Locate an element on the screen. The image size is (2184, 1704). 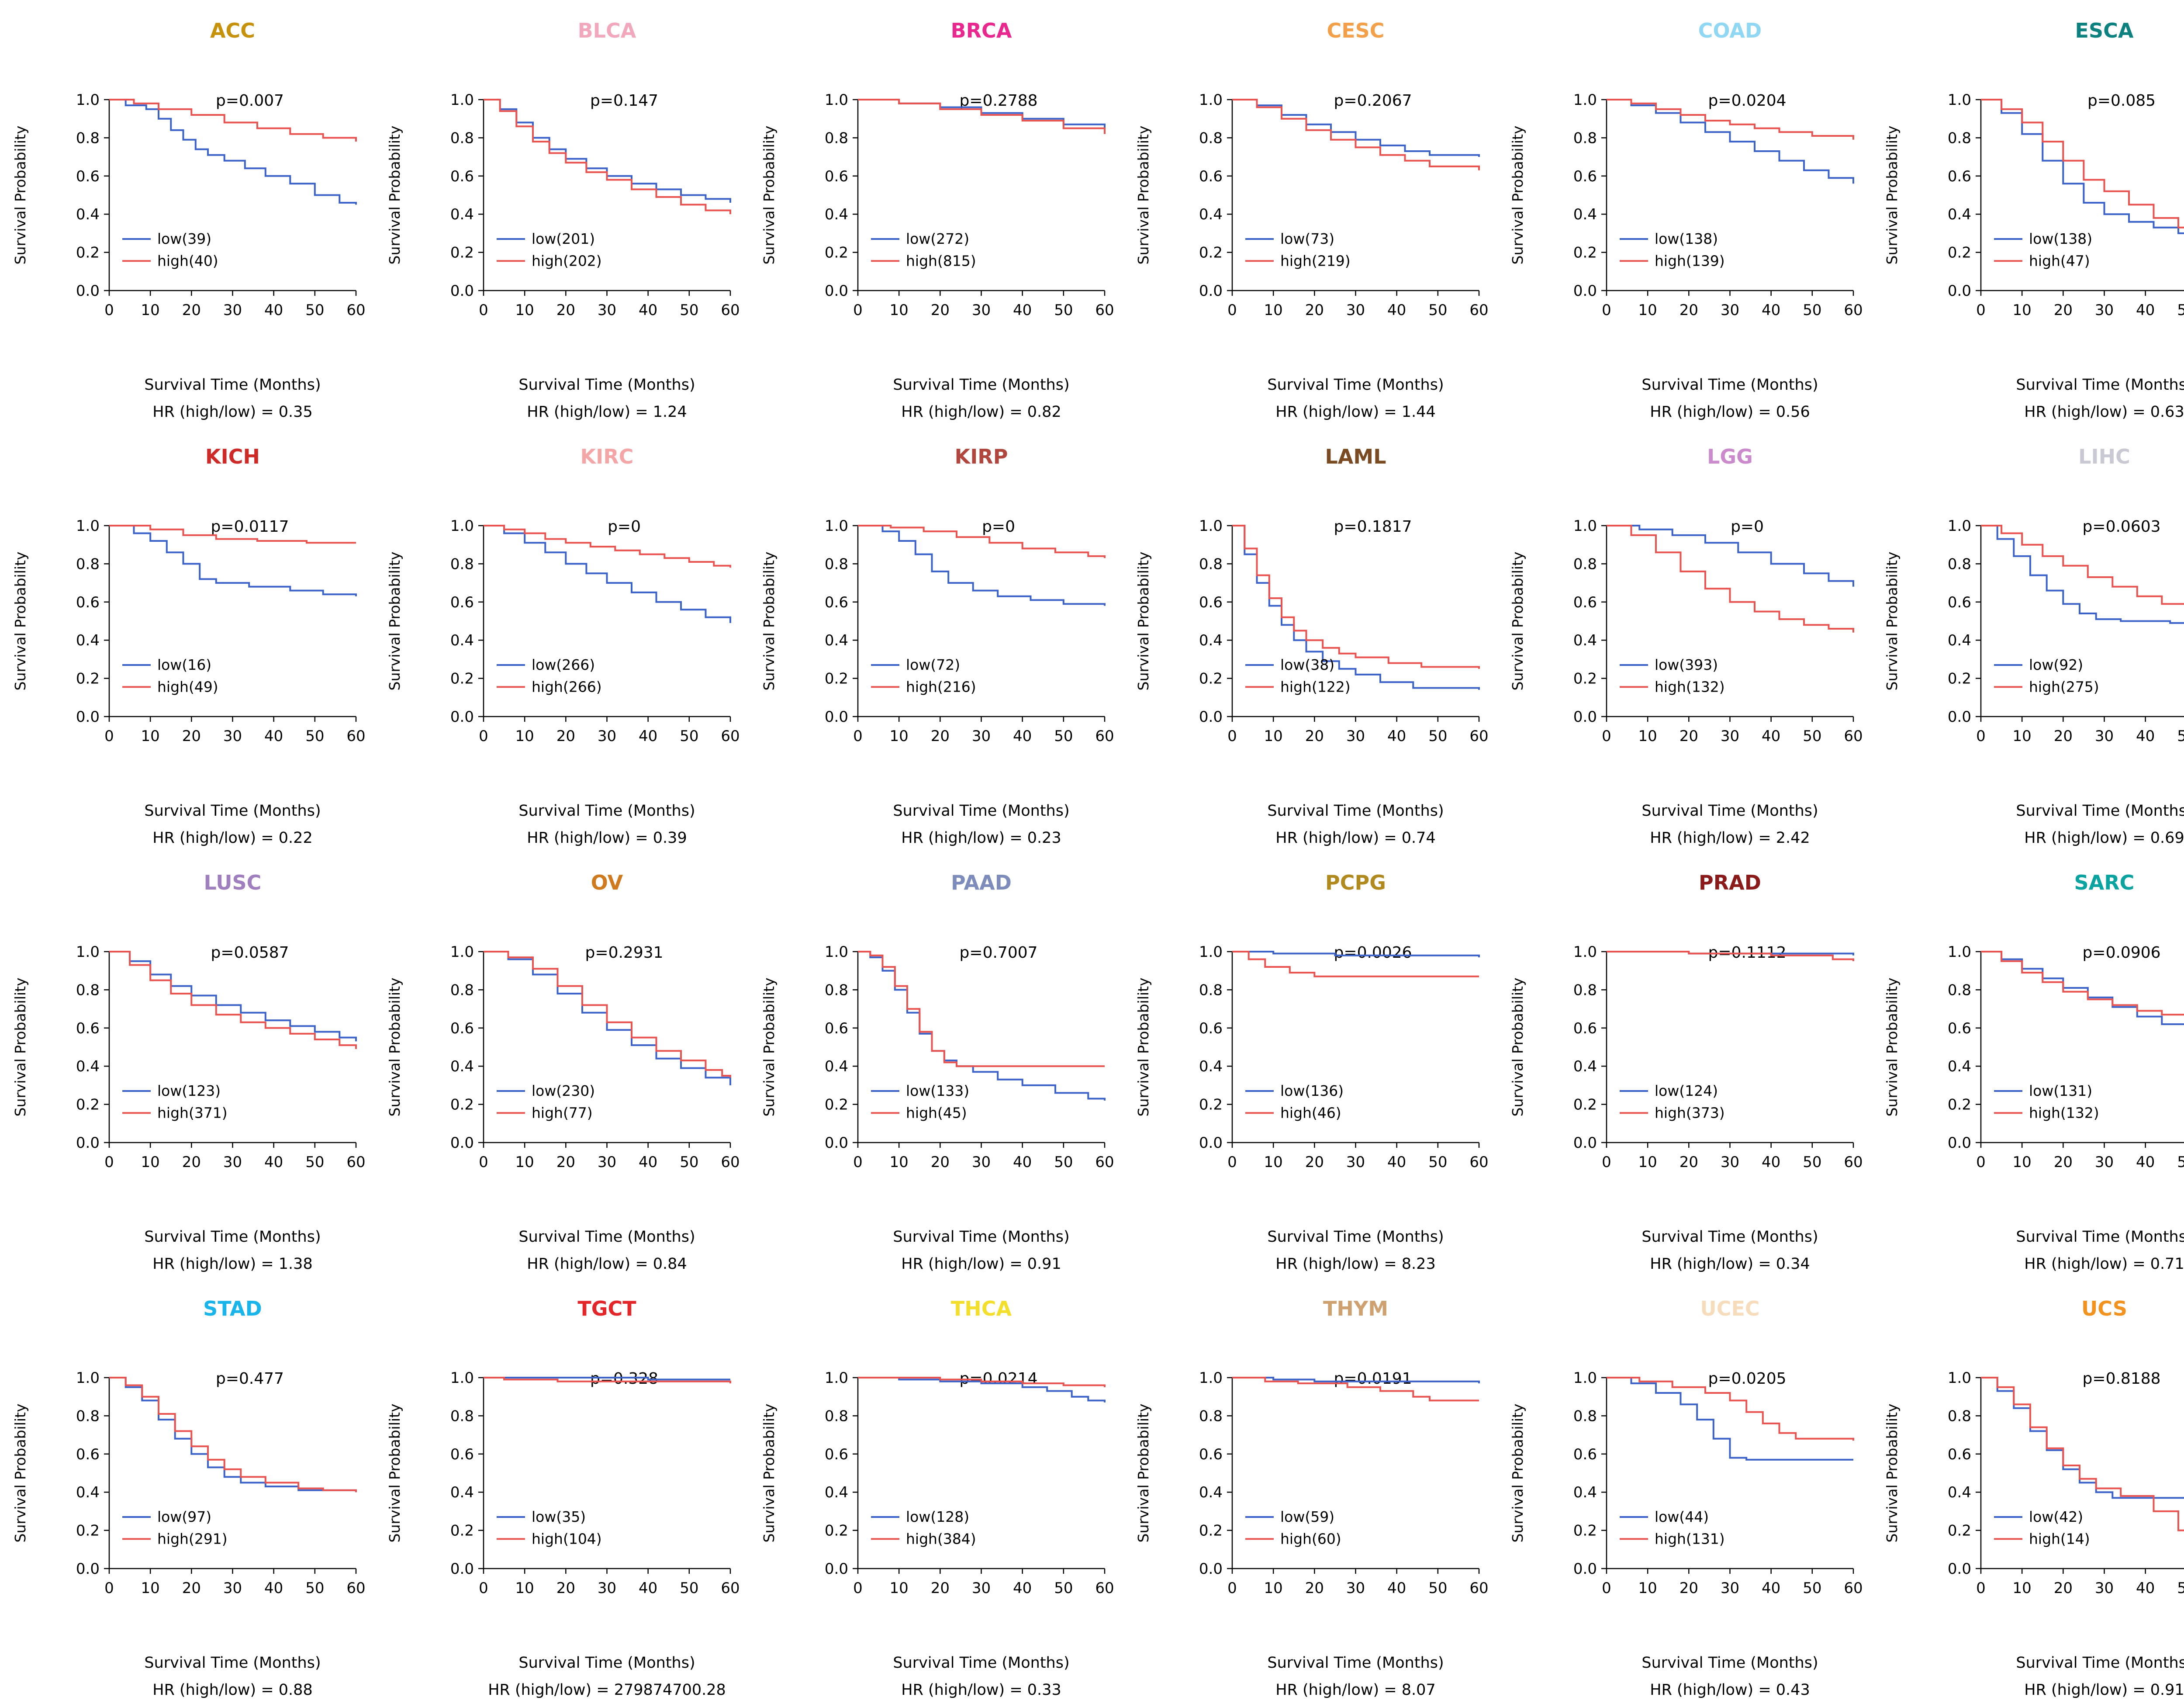
hazard-ratio-label: HR (high/low) = 0.56 is located at coordinates (1730, 412).